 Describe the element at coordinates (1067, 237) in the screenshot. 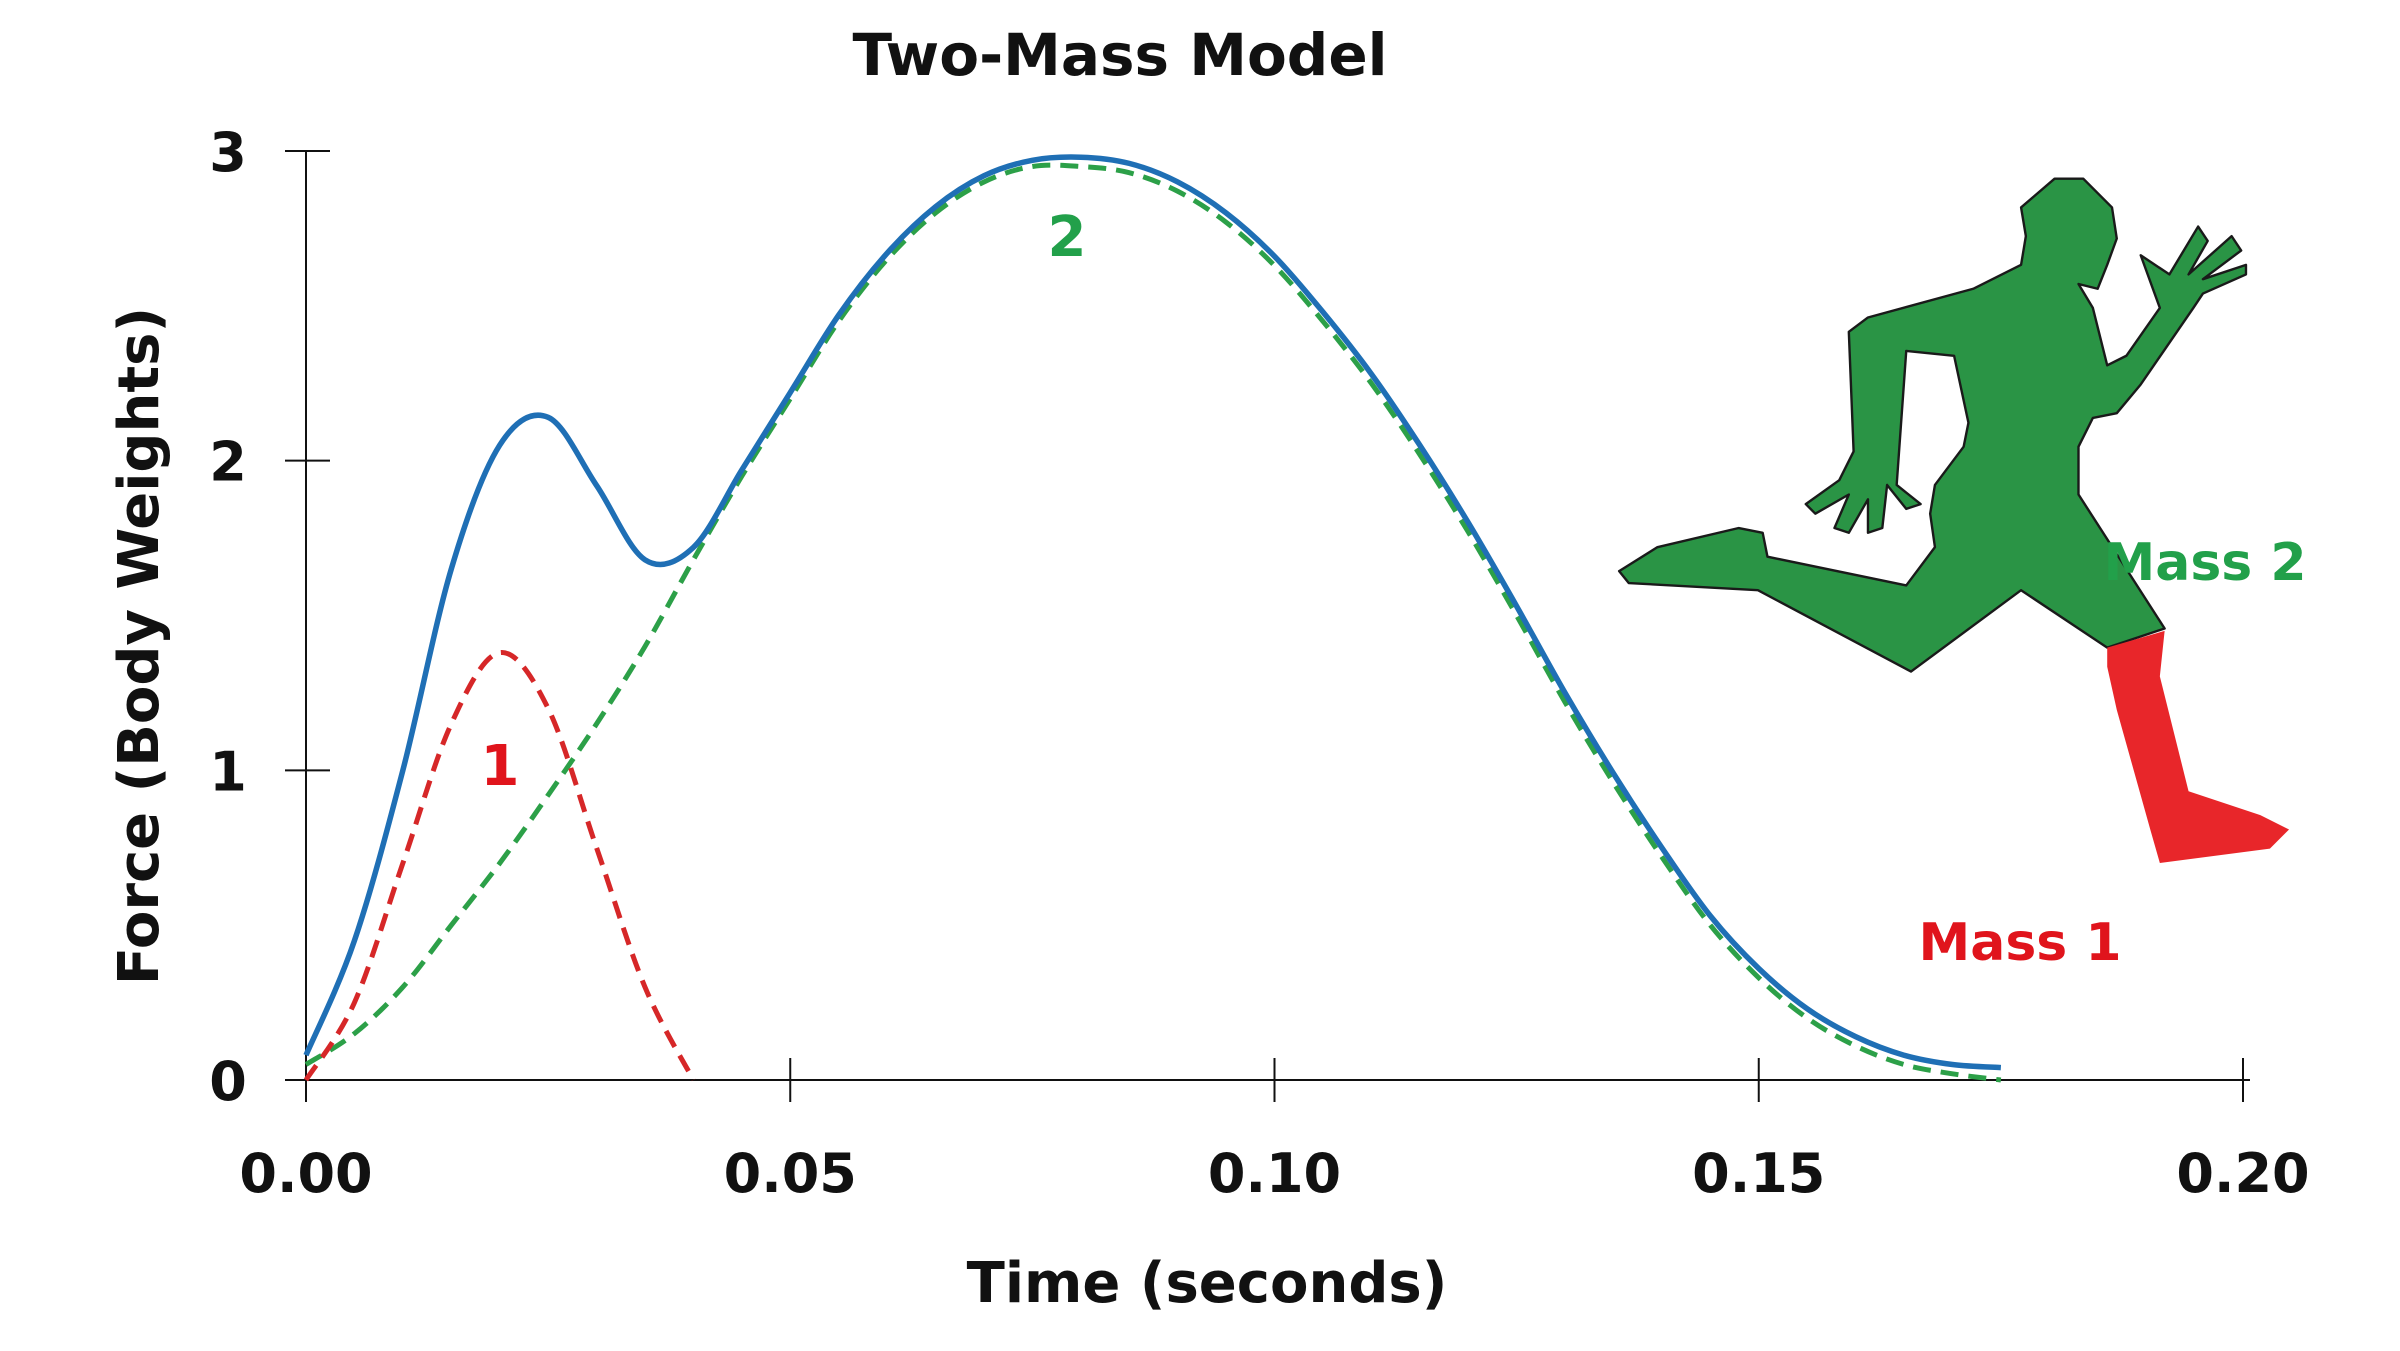

I see `mass2-curve-label: 2` at that location.